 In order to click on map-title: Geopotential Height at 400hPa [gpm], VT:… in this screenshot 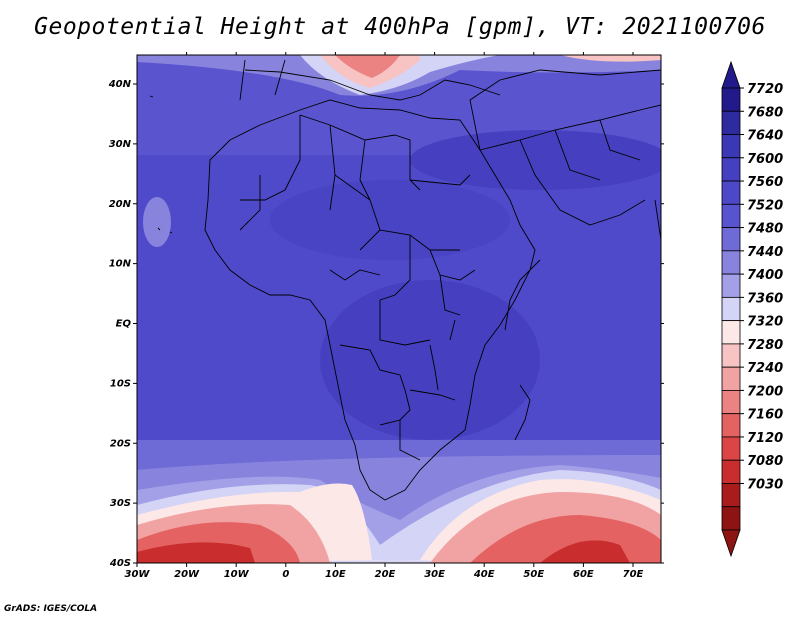, I will do `click(400, 27)`.